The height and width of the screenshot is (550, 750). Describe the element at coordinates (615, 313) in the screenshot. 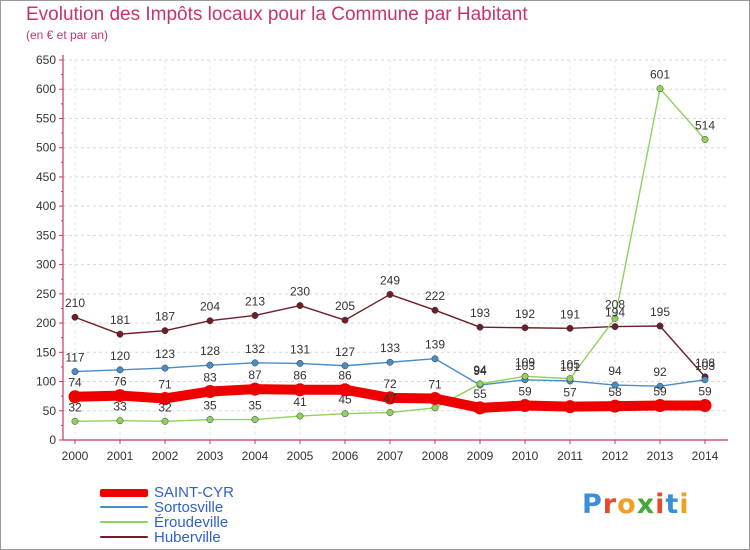

I see `data-label-huberville: 194` at that location.